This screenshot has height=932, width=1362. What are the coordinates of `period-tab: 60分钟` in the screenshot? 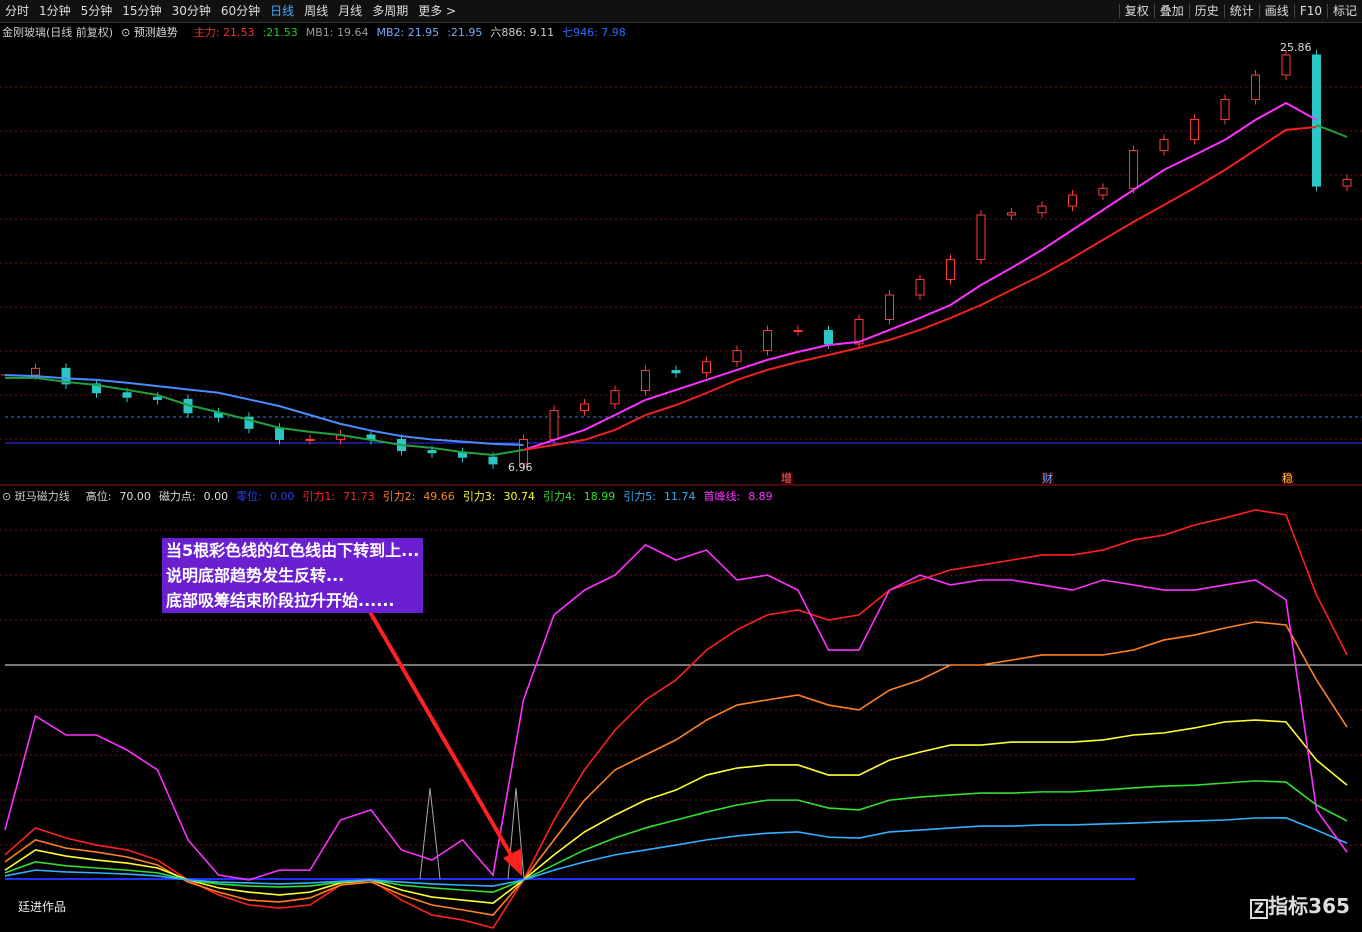 It's located at (240, 11).